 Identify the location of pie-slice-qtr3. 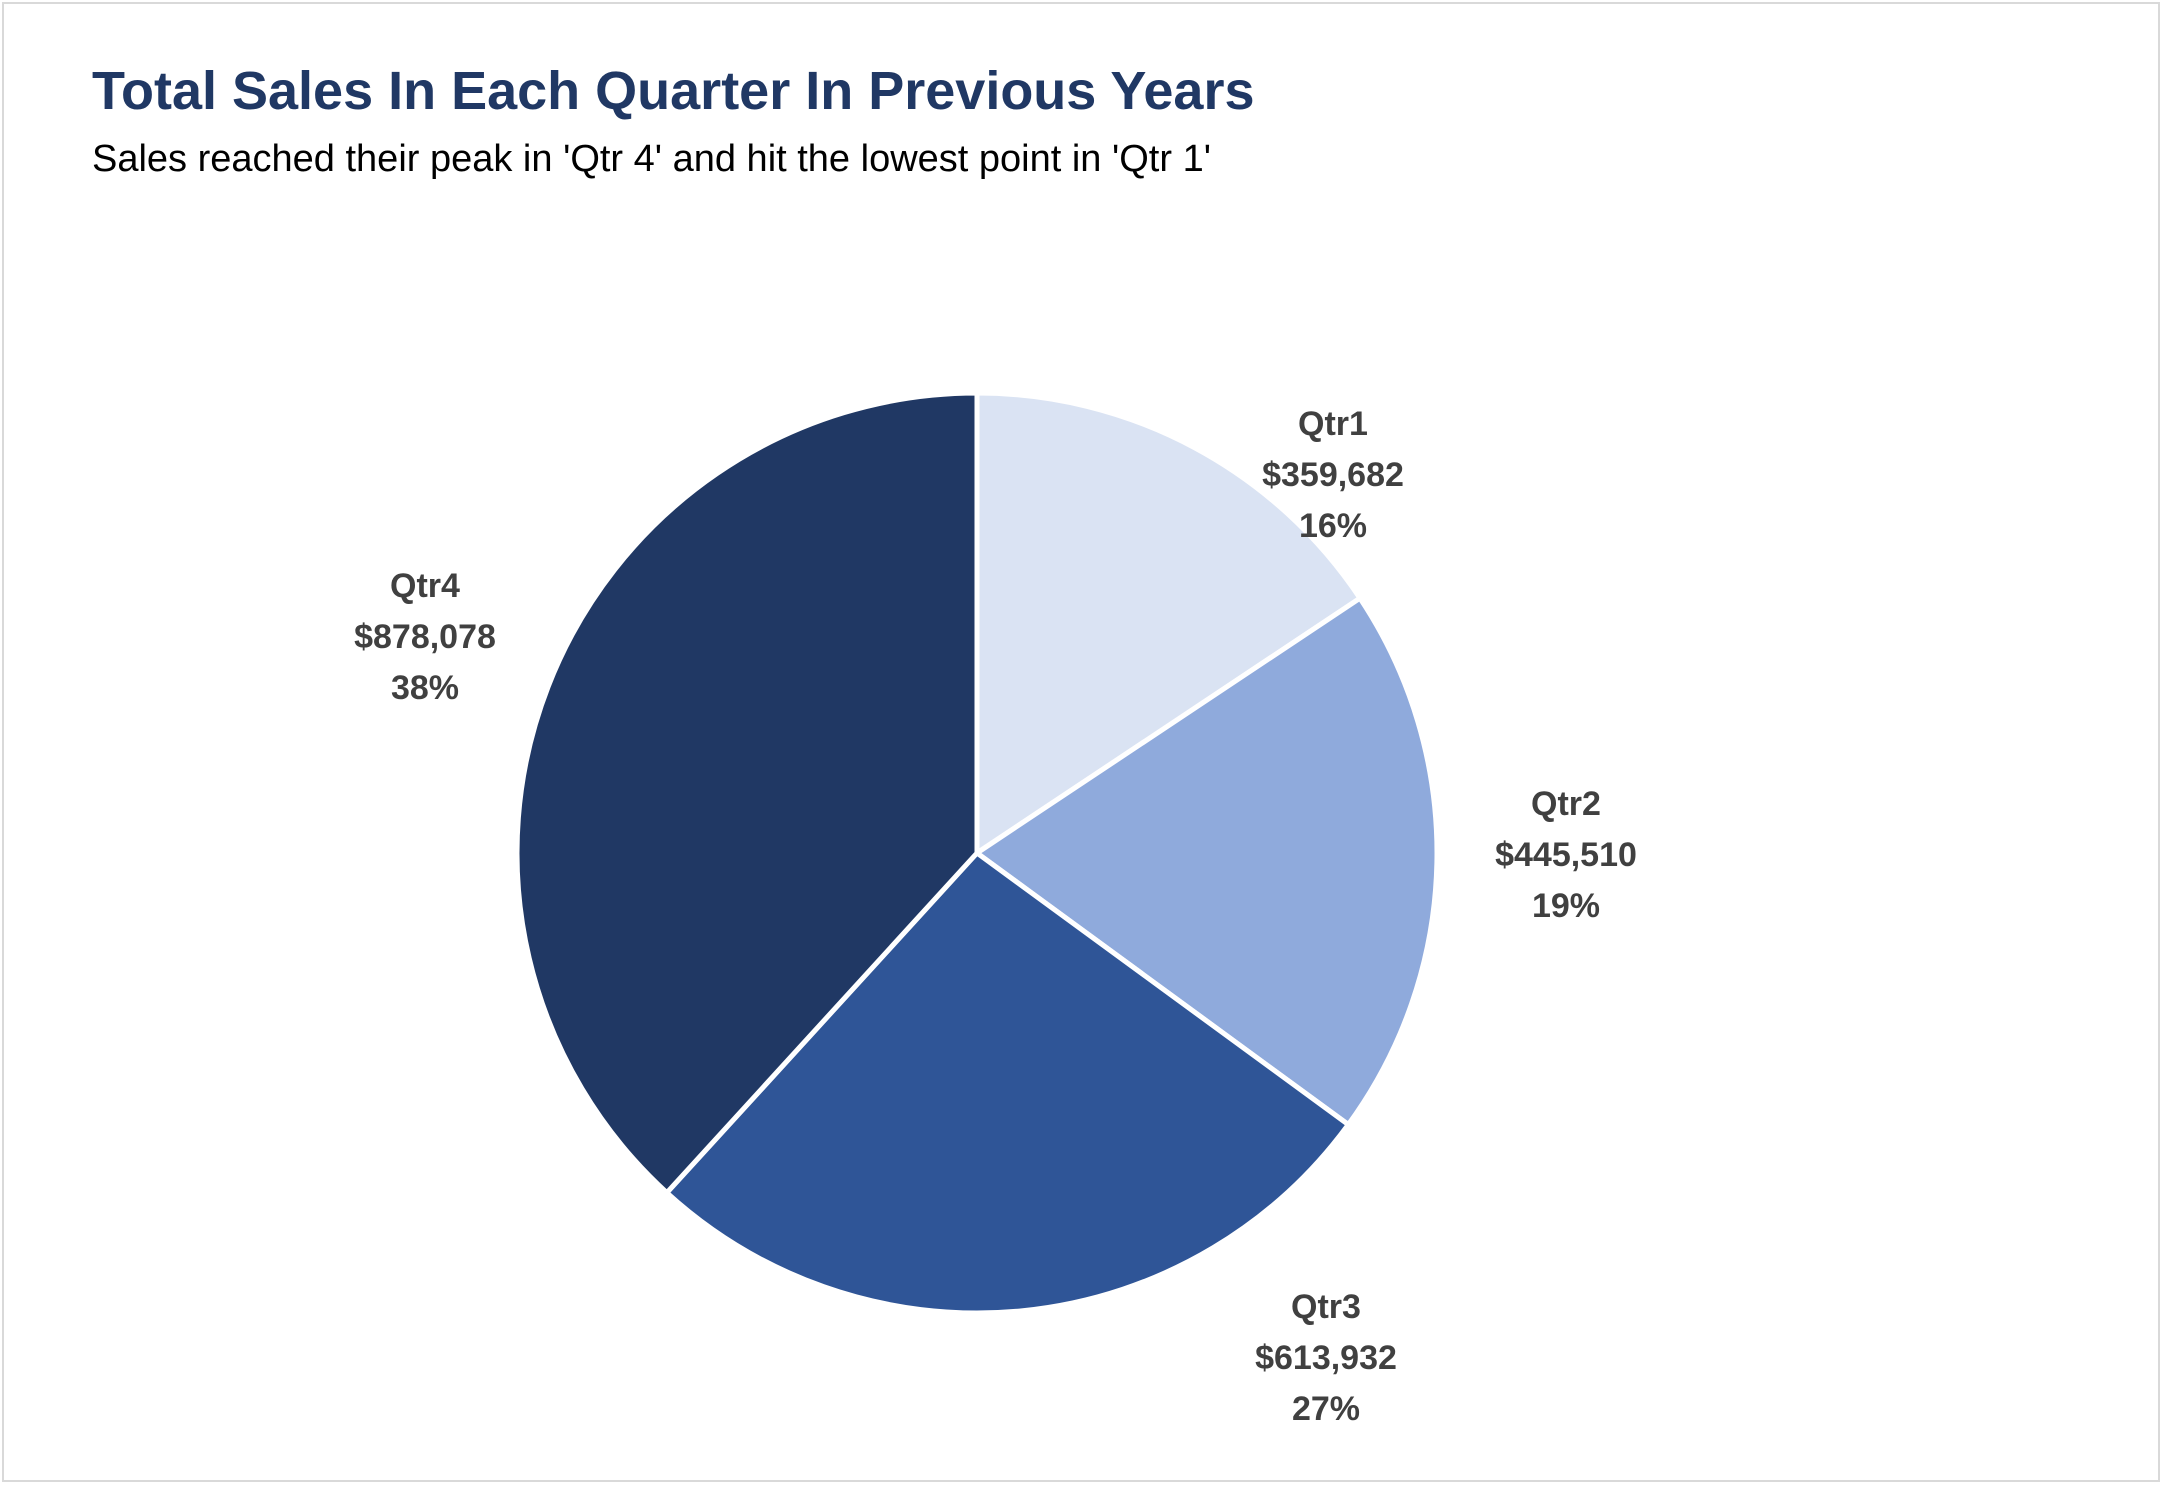
(1007, 1083).